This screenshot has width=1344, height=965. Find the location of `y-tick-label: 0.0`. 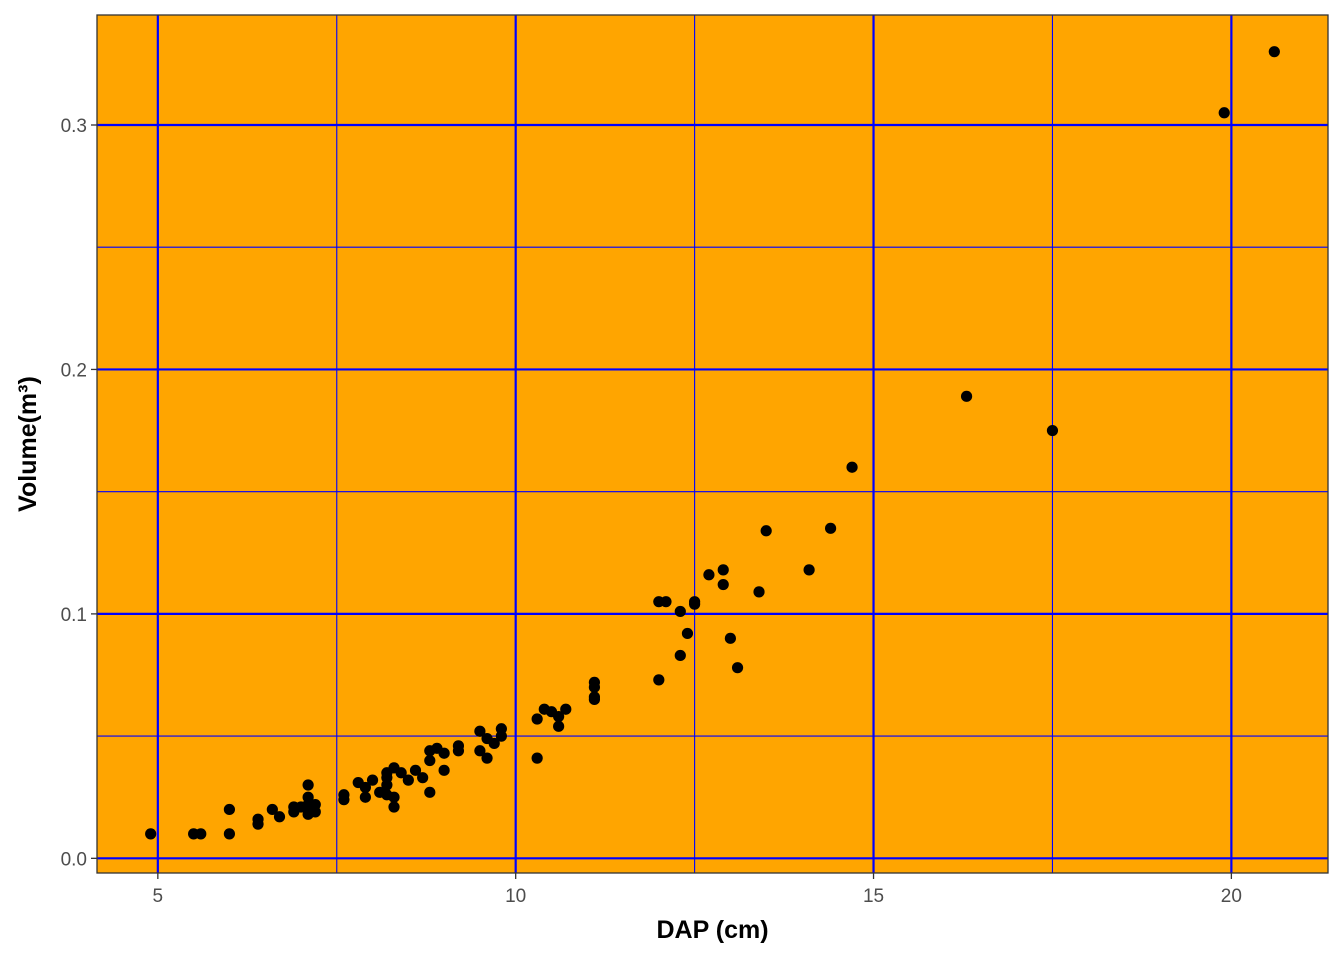

y-tick-label: 0.0 is located at coordinates (74, 859).